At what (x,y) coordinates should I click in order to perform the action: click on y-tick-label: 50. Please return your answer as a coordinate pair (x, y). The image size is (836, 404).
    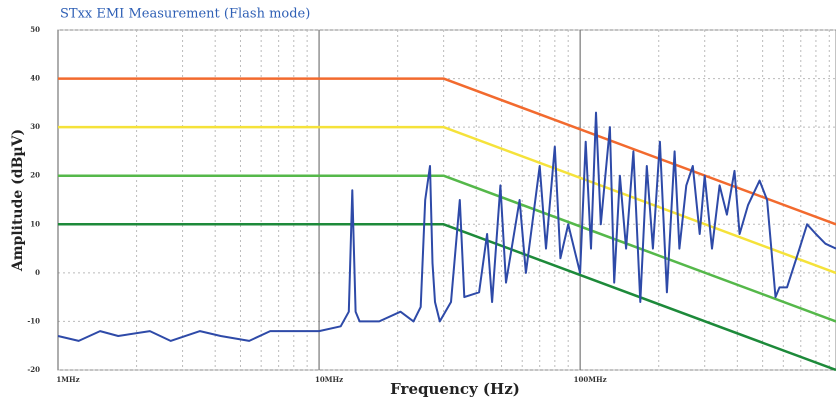
    Looking at the image, I should click on (35, 29).